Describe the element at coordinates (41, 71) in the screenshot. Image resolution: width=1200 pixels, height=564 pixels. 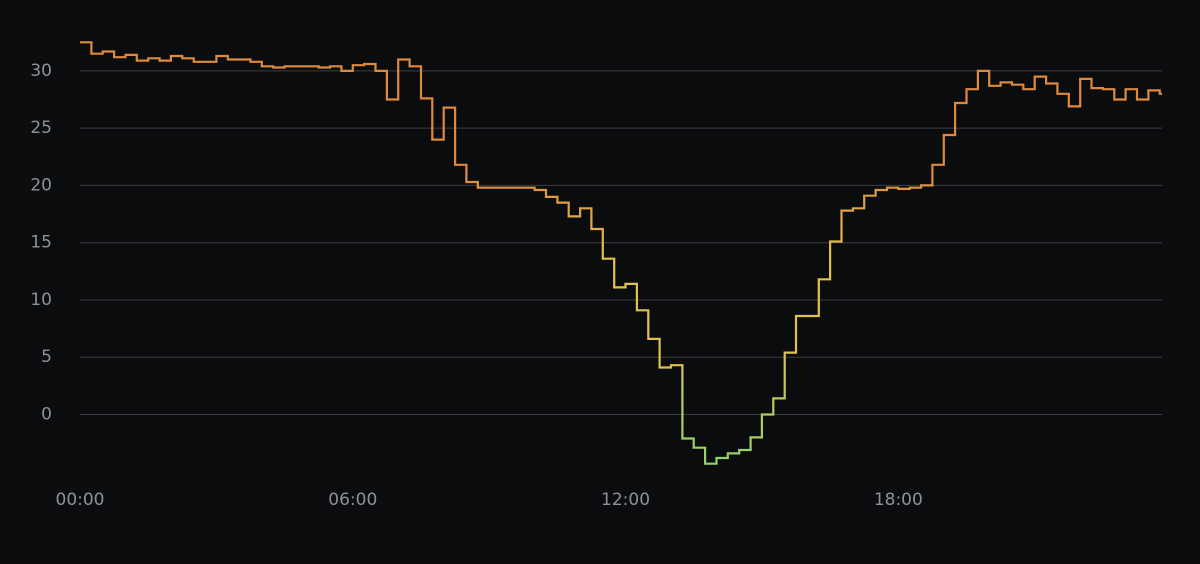
I see `y-tick-label: 30` at that location.